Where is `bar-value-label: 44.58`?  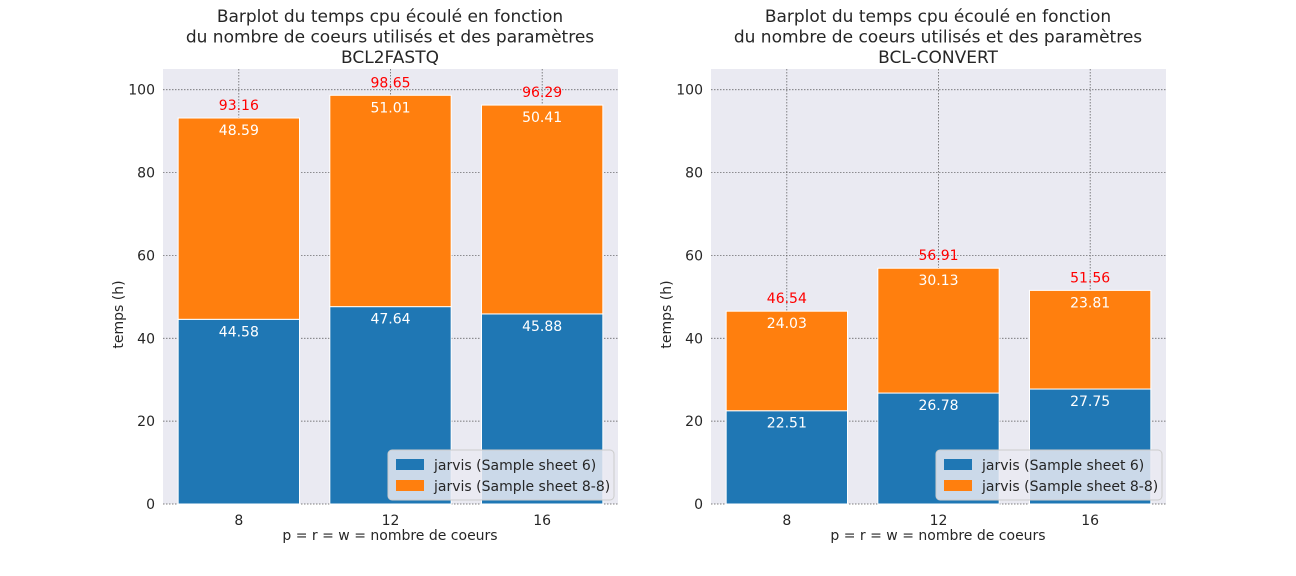 bar-value-label: 44.58 is located at coordinates (239, 332).